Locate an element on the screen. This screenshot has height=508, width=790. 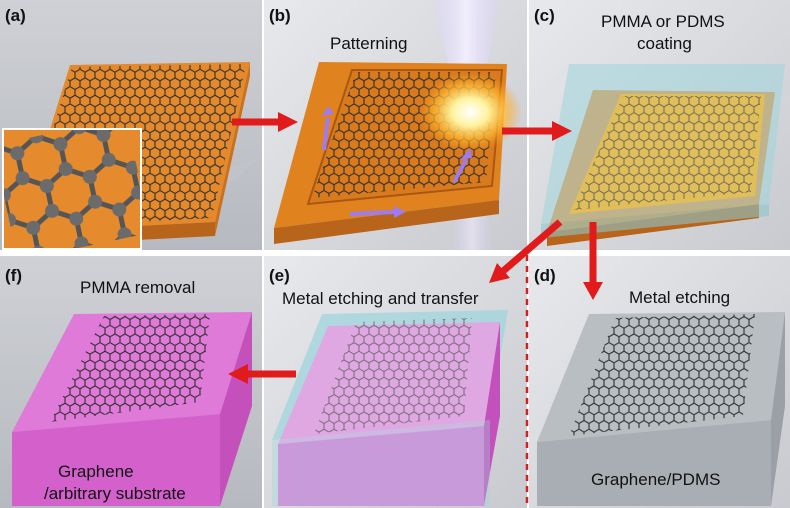
red-flow-arrow-icon-c-e is located at coordinates (526, 251).